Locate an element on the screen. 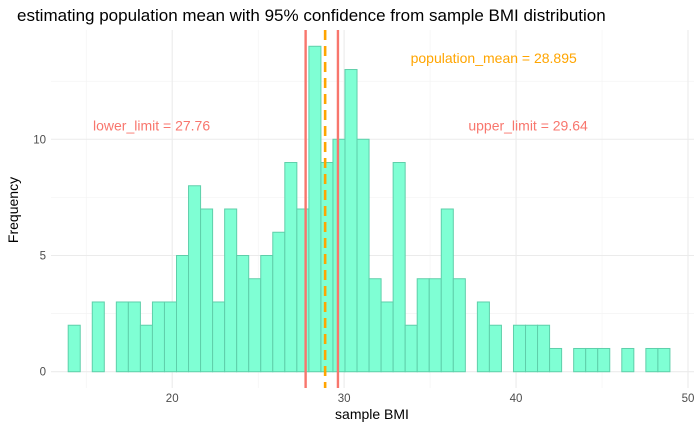 The image size is (700, 432). x-tick-label: 40 is located at coordinates (516, 399).